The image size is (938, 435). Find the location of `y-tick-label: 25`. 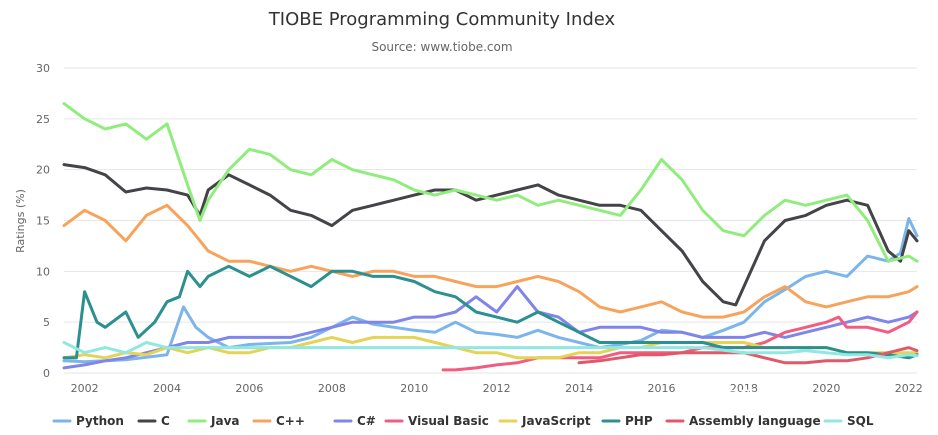

y-tick-label: 25 is located at coordinates (43, 119).